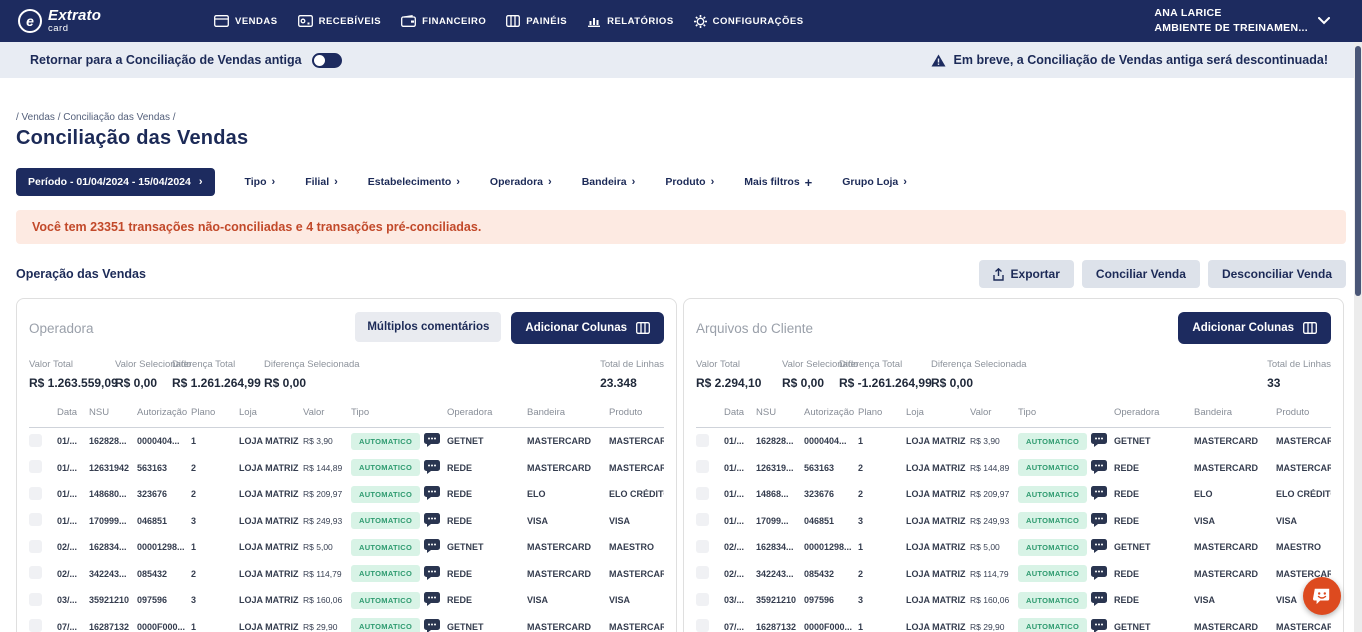  What do you see at coordinates (216, 374) in the screenshot?
I see `stat-item: Diferença Total R$ 1.261.264,99` at bounding box center [216, 374].